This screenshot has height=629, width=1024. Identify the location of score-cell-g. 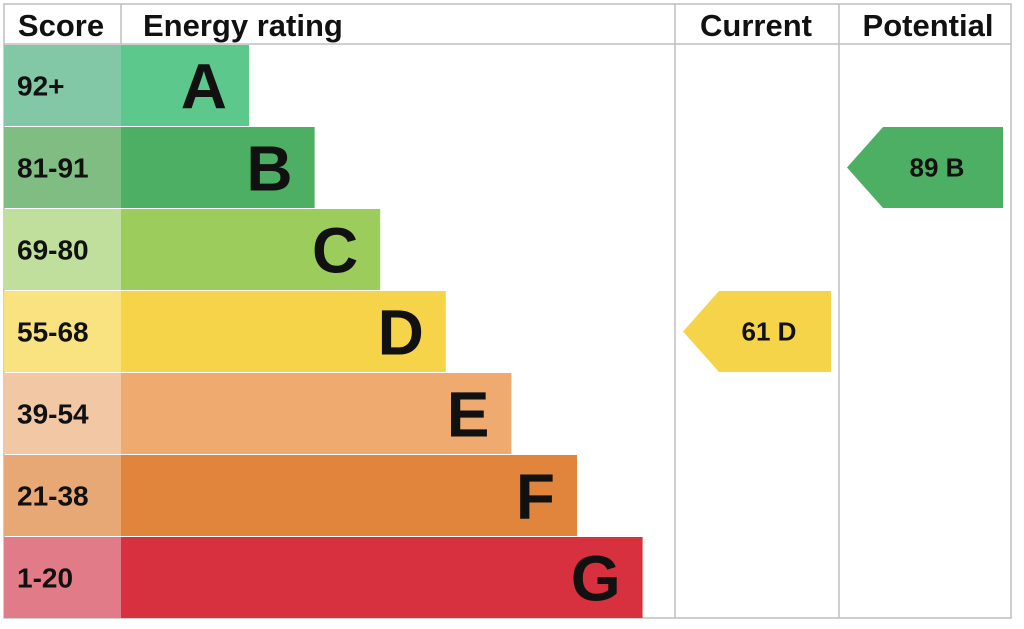
(62, 577).